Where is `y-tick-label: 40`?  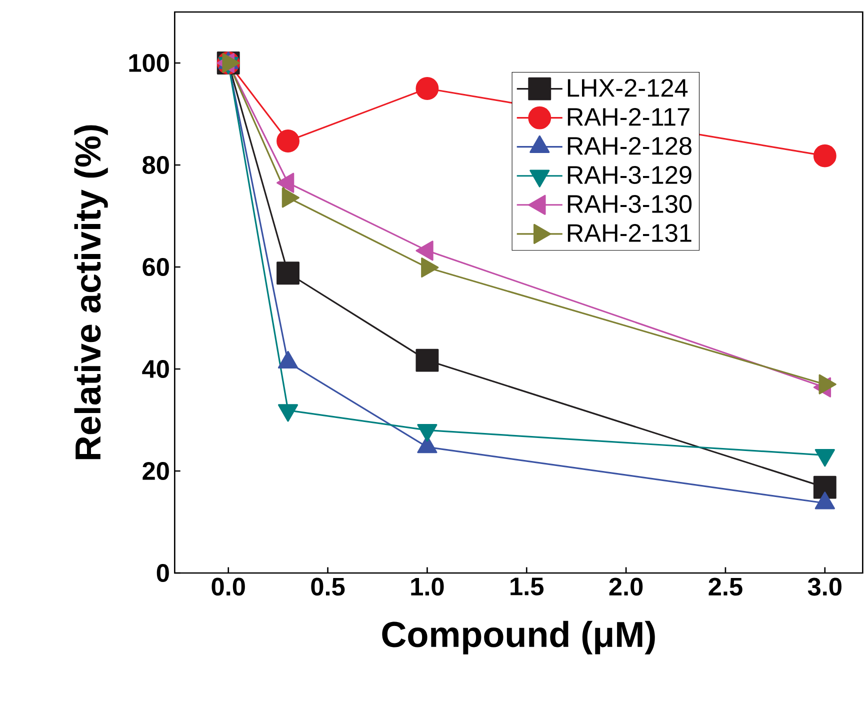
y-tick-label: 40 is located at coordinates (155, 369).